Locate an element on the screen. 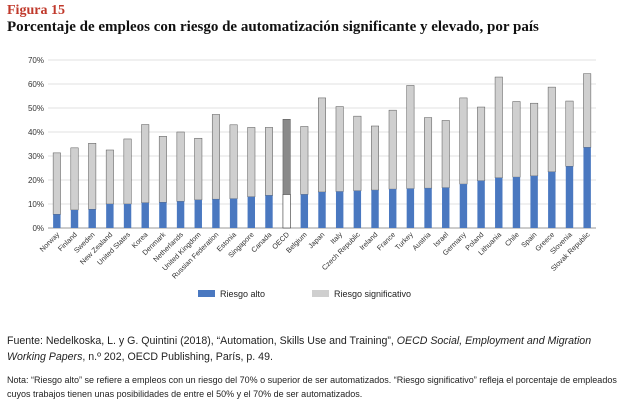 The image size is (627, 404). x-tick-label: Japan is located at coordinates (316, 240).